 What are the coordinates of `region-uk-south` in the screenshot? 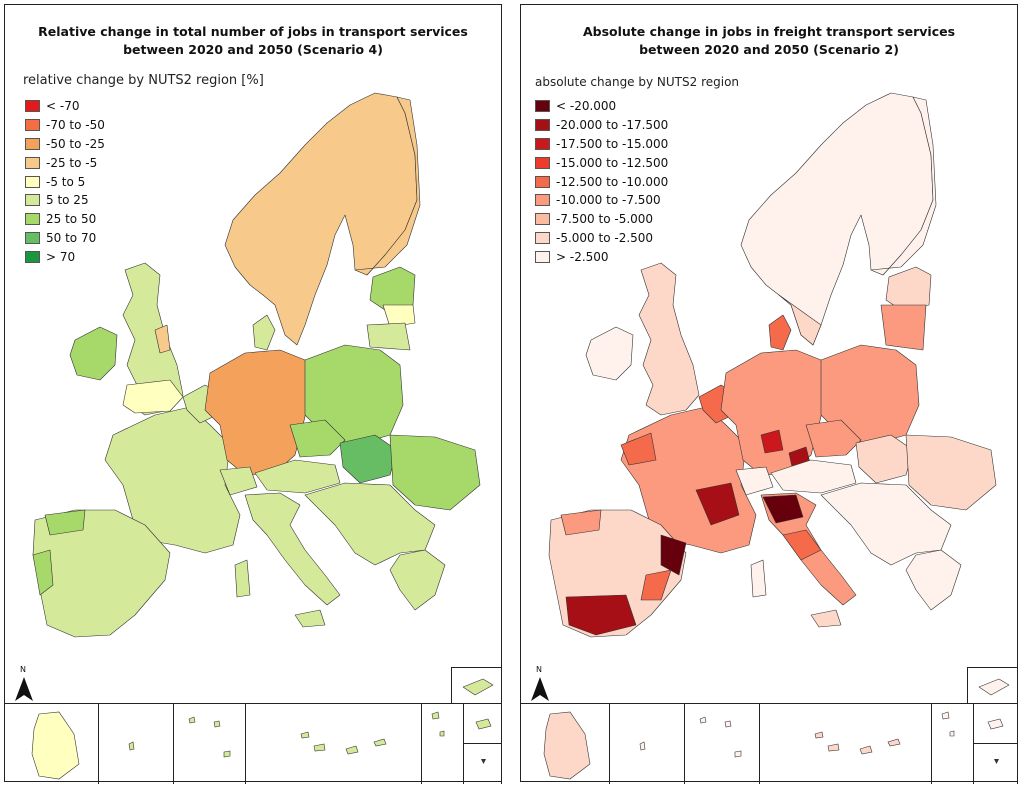 It's located at (153, 396).